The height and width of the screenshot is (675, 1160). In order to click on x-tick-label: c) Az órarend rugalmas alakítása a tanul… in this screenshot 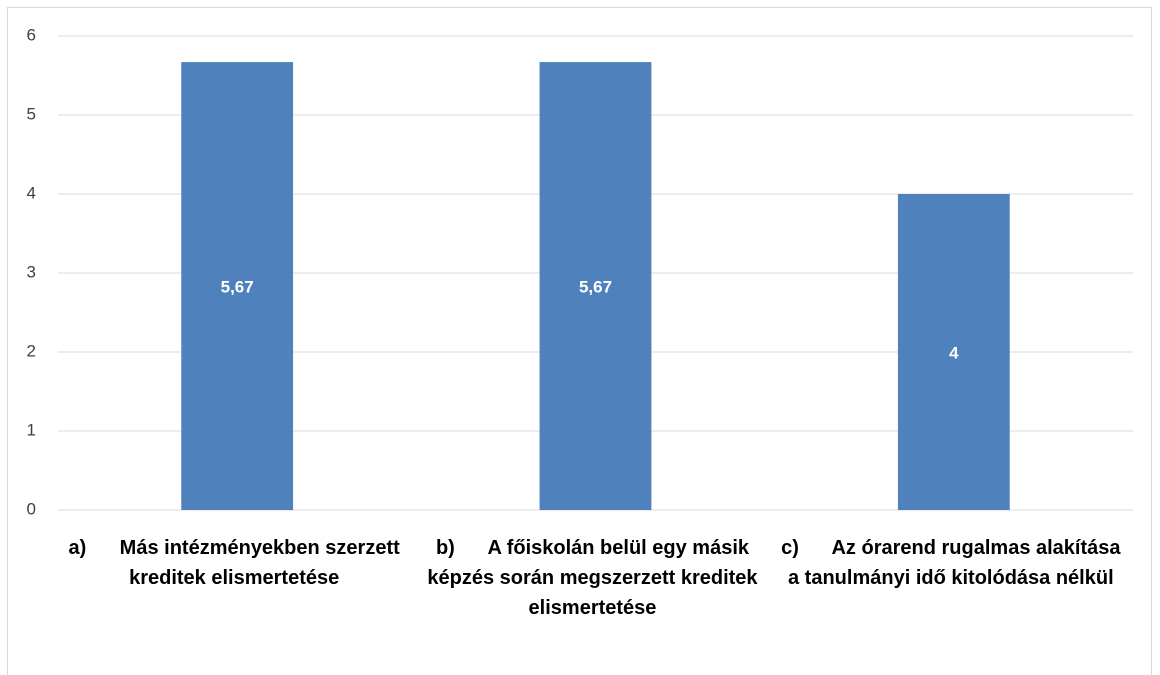, I will do `click(954, 563)`.